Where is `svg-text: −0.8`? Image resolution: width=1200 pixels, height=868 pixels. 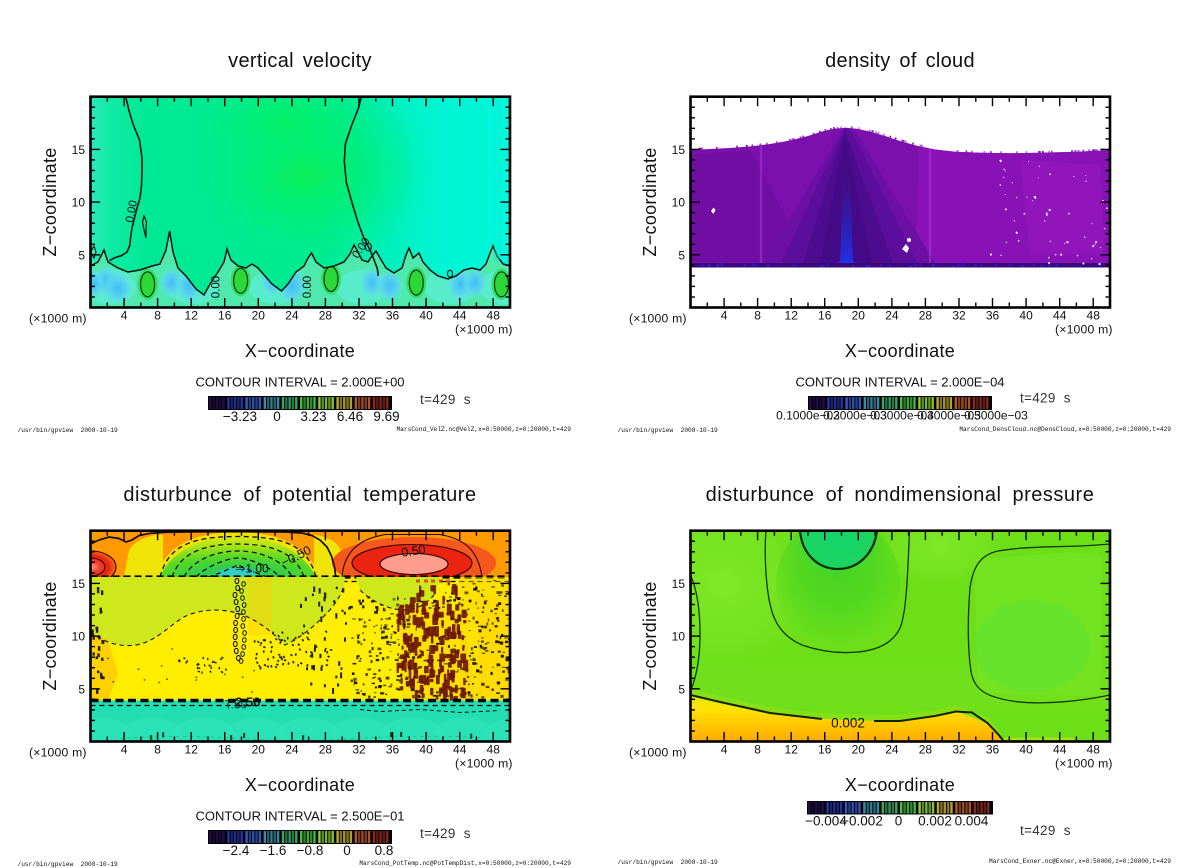
svg-text: −0.8 is located at coordinates (310, 850).